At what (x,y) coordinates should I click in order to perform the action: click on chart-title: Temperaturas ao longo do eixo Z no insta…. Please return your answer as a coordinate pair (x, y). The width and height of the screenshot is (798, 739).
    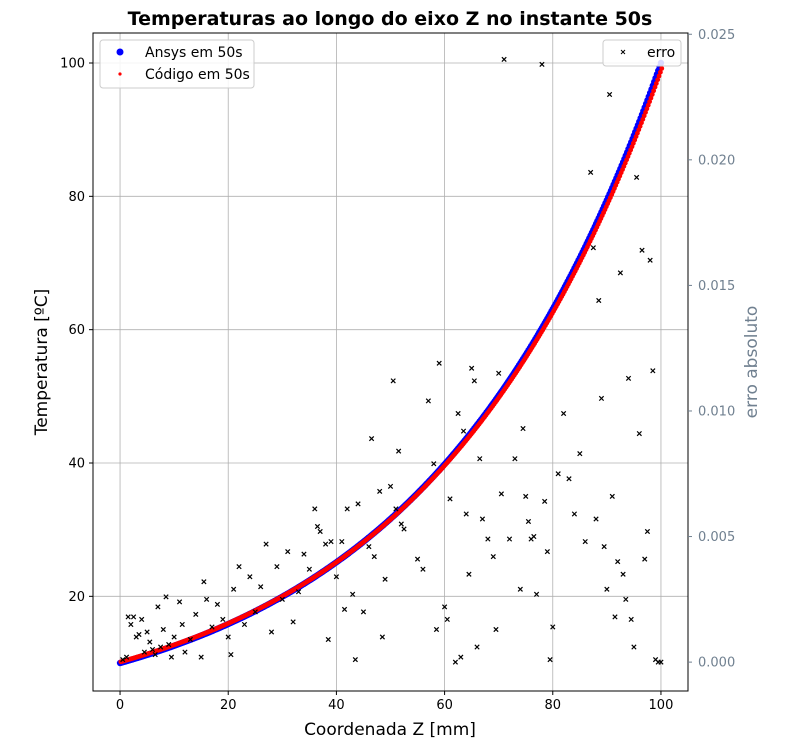
    Looking at the image, I should click on (390, 19).